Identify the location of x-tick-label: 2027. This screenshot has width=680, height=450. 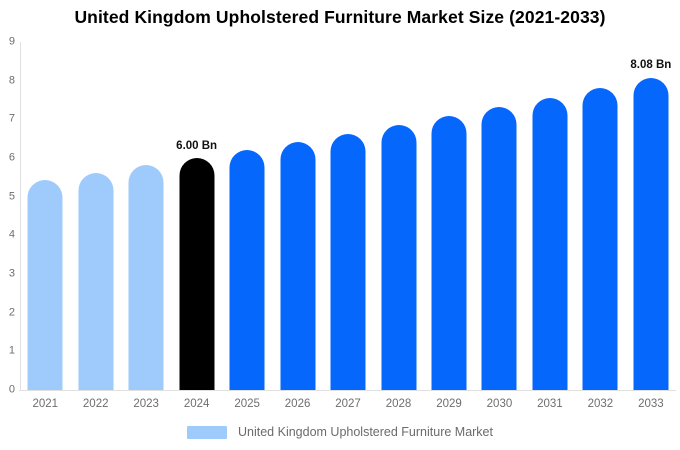
(348, 404).